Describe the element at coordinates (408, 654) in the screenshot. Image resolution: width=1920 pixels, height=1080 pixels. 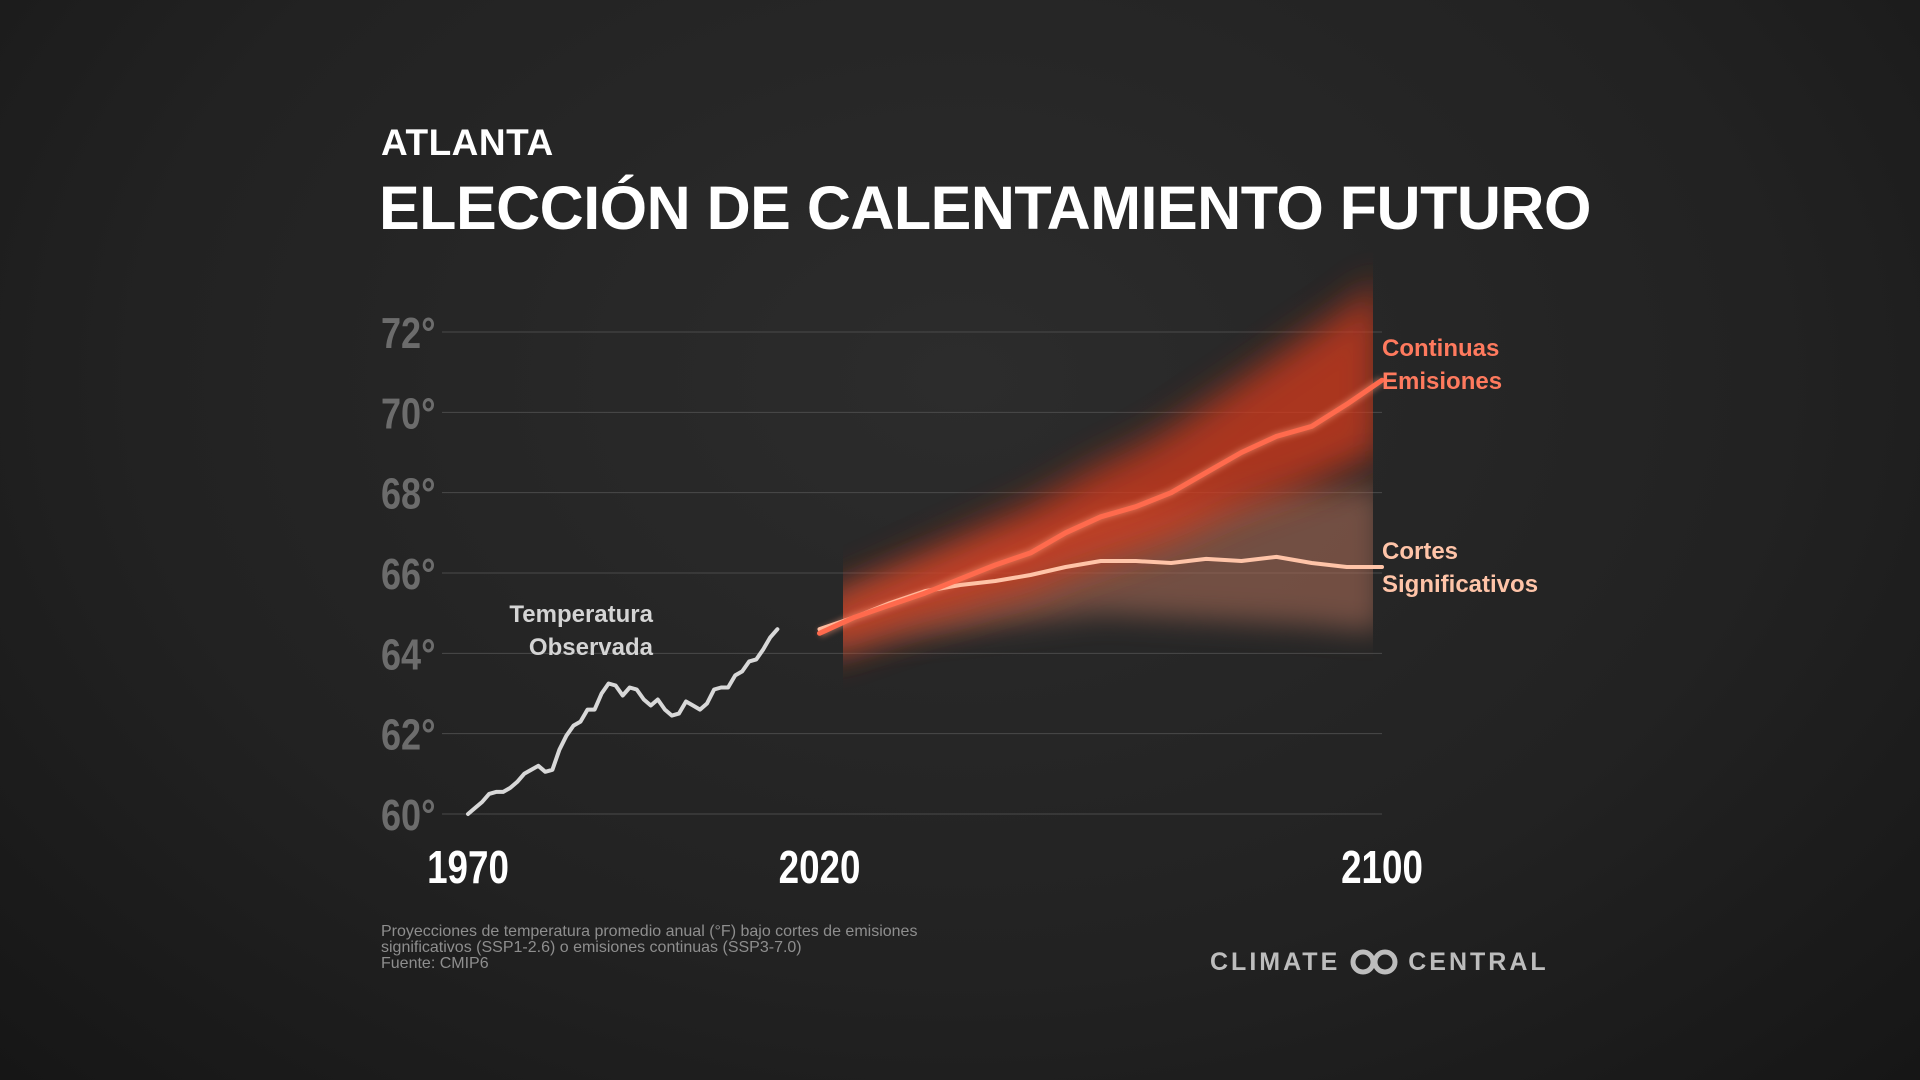
I see `y-tick-label: 64°` at that location.